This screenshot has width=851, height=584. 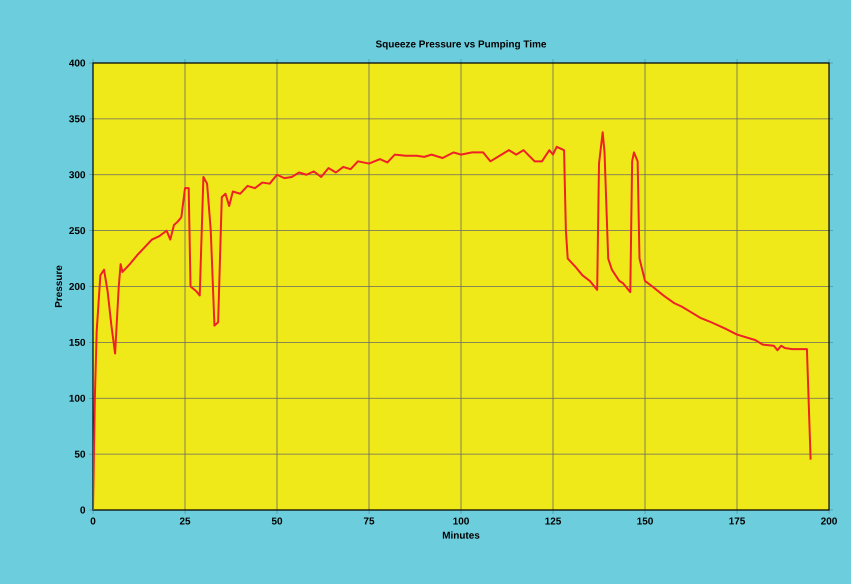 I want to click on x-tick-label: 150, so click(x=645, y=521).